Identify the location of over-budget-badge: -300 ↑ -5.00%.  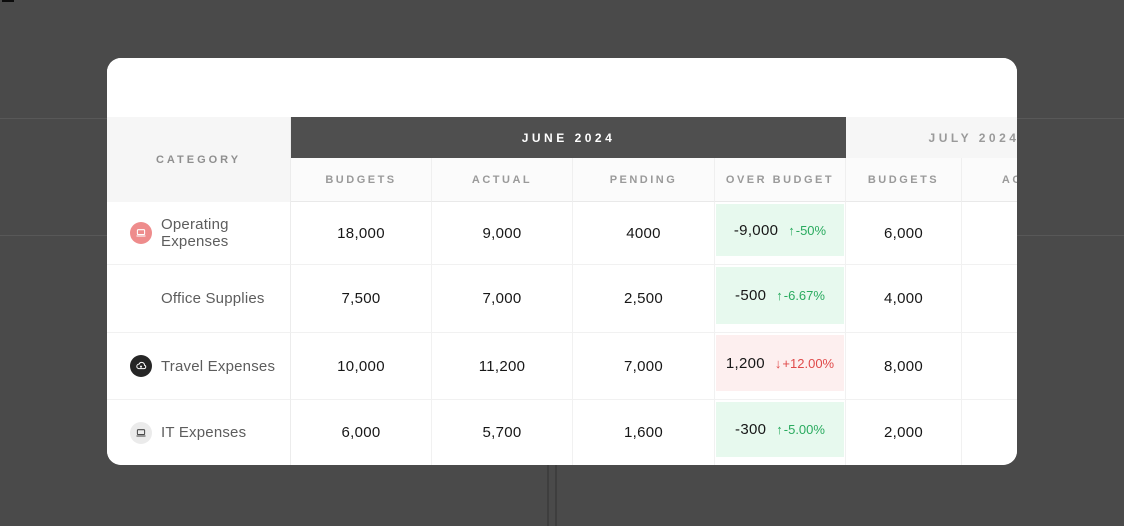
(780, 429).